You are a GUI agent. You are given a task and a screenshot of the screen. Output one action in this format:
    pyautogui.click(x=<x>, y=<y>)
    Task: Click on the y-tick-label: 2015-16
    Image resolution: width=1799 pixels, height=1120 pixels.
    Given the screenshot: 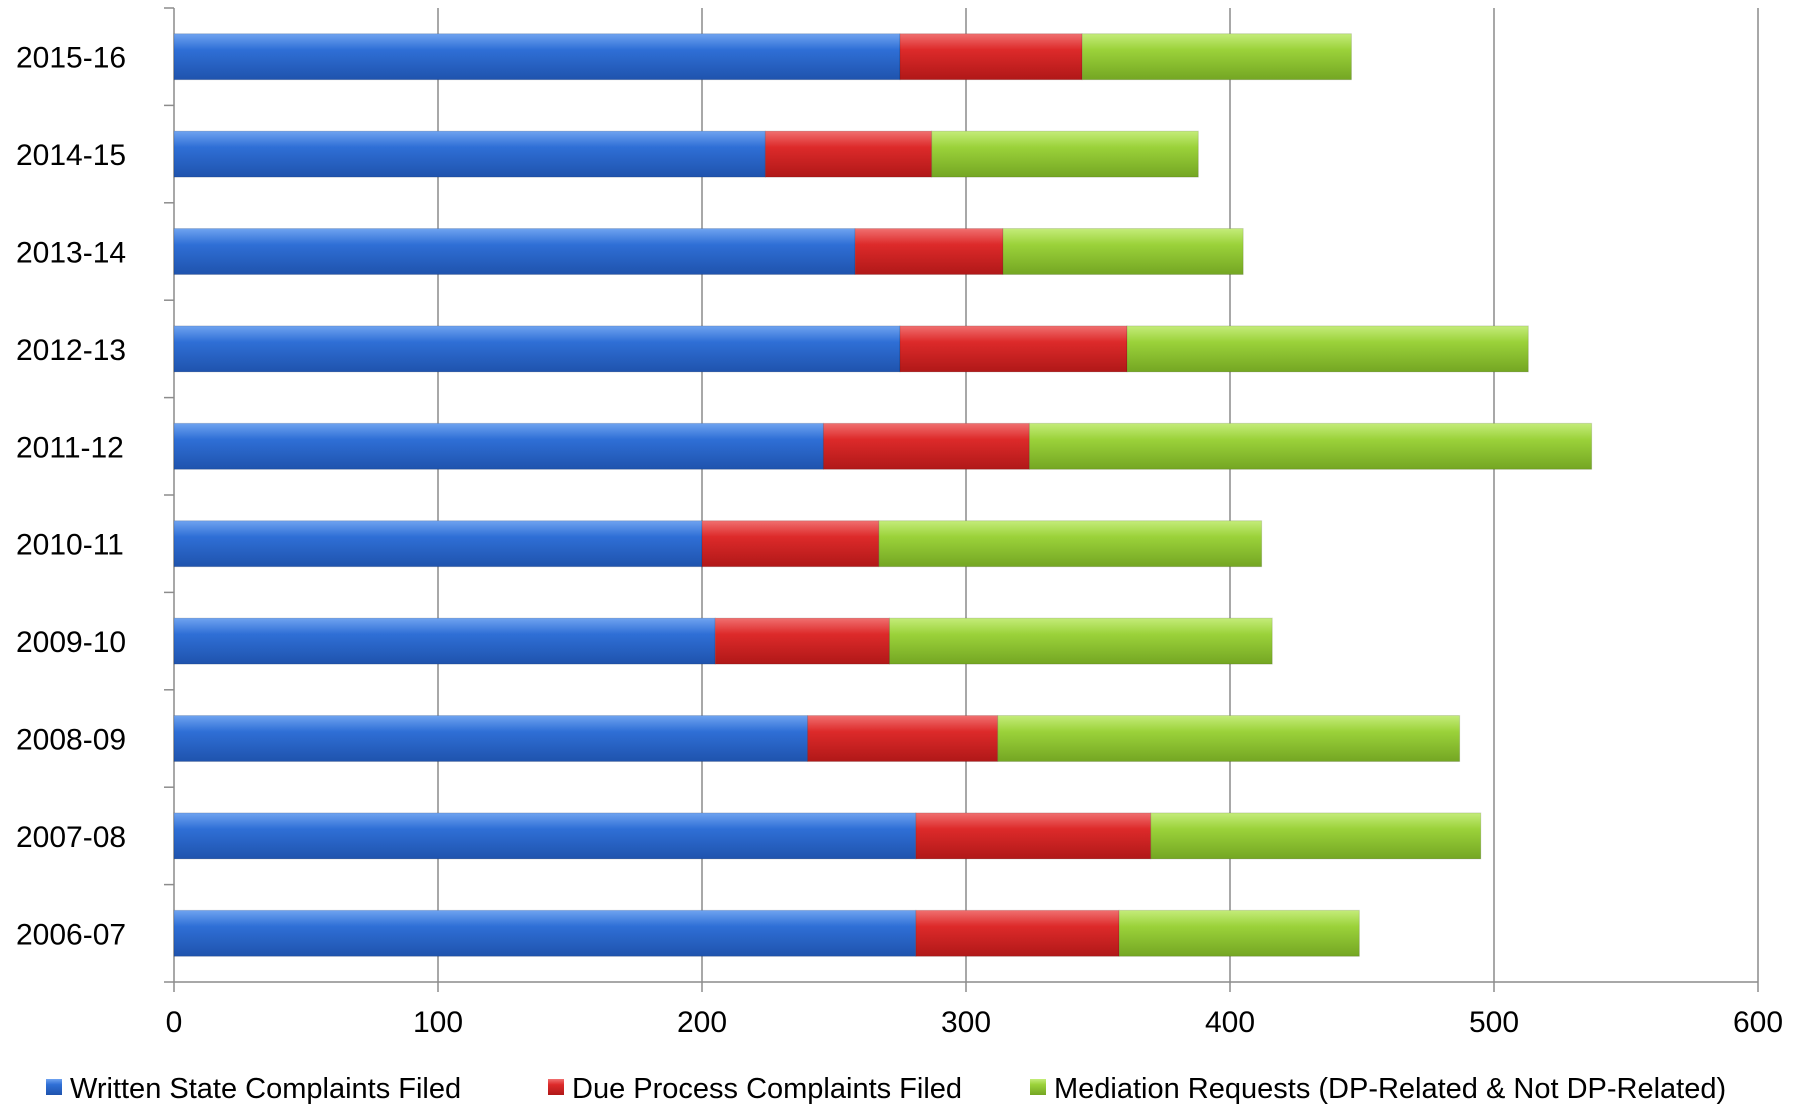 What is the action you would take?
    pyautogui.click(x=71, y=58)
    